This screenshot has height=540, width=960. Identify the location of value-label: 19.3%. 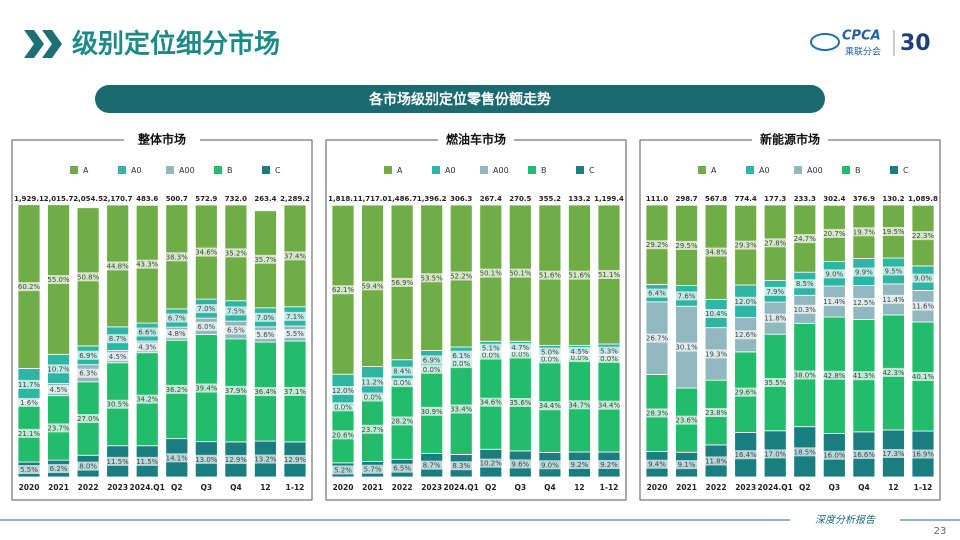
(716, 354).